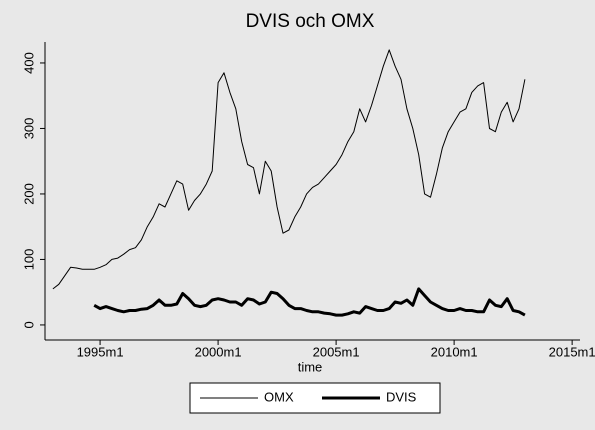 The image size is (595, 430). I want to click on y-tick-label: 0, so click(28, 324).